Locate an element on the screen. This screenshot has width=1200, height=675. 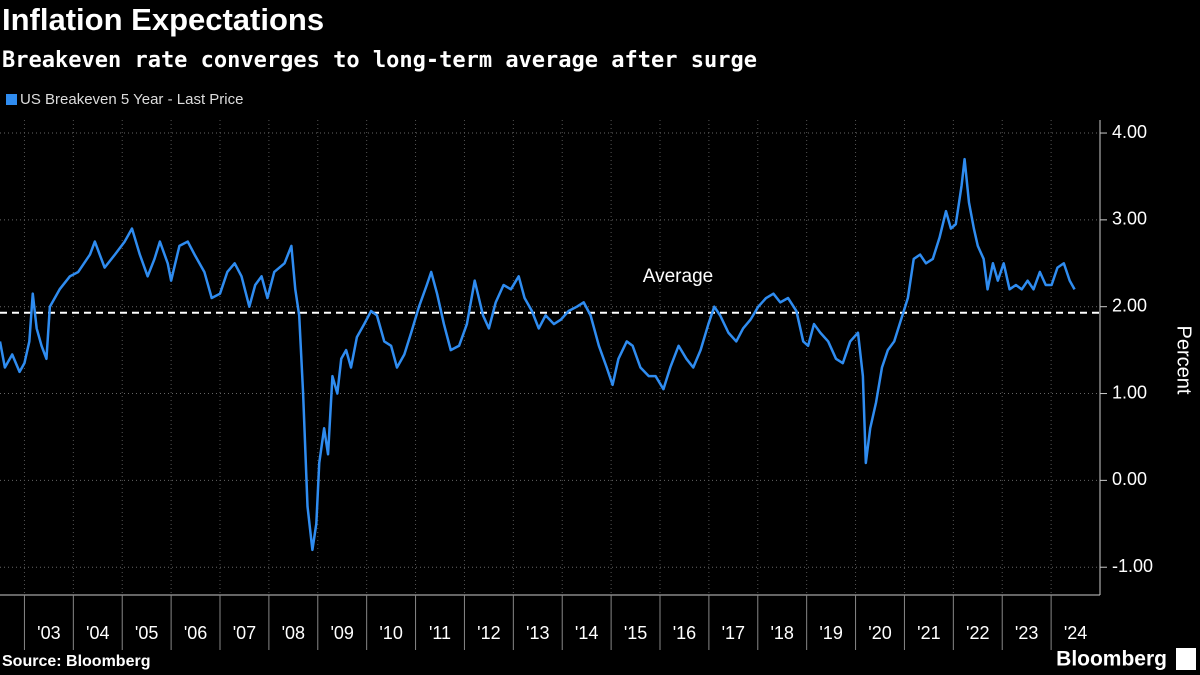
y-tick-label: -1.00 is located at coordinates (1132, 566).